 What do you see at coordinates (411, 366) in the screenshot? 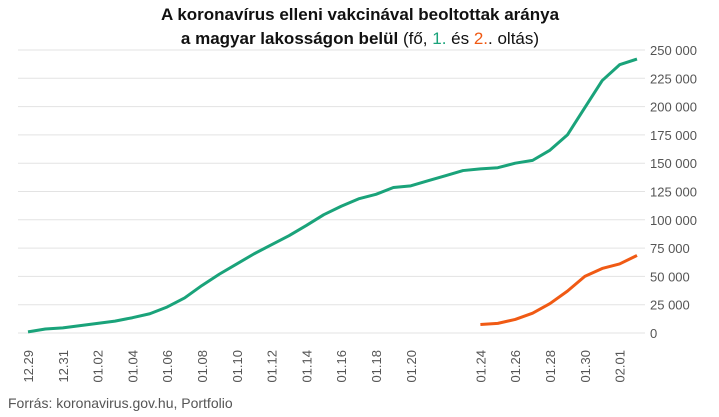
I see `x-tick-label: 01.20` at bounding box center [411, 366].